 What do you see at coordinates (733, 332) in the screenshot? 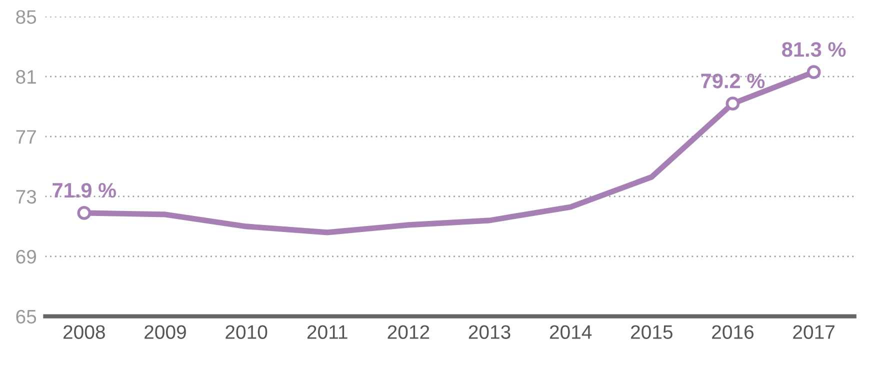
I see `x-tick-label: 2016` at bounding box center [733, 332].